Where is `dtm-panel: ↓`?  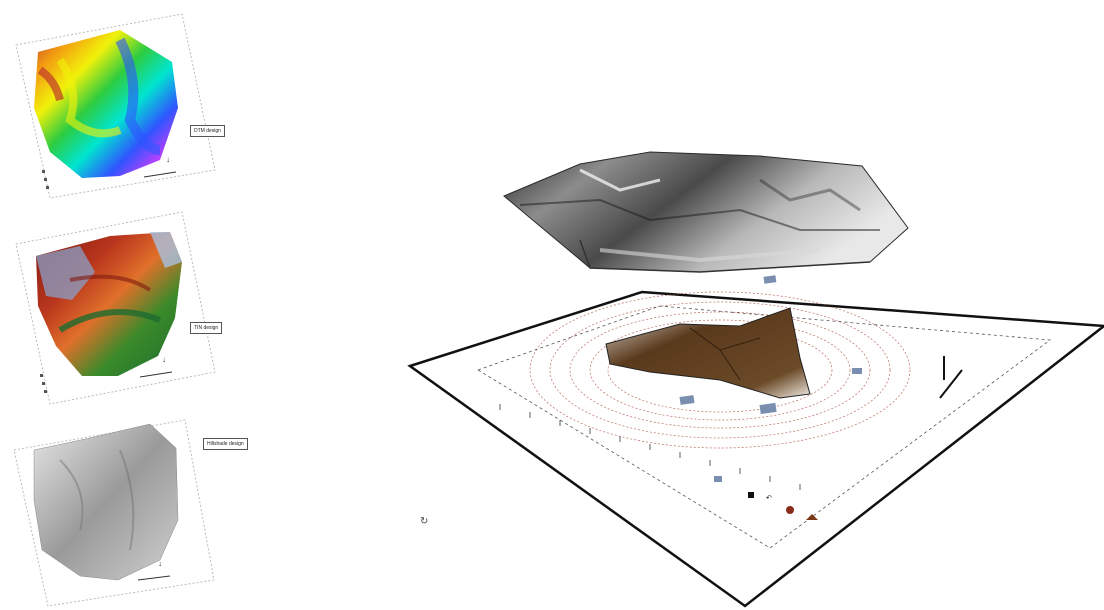 dtm-panel: ↓ is located at coordinates (115, 106).